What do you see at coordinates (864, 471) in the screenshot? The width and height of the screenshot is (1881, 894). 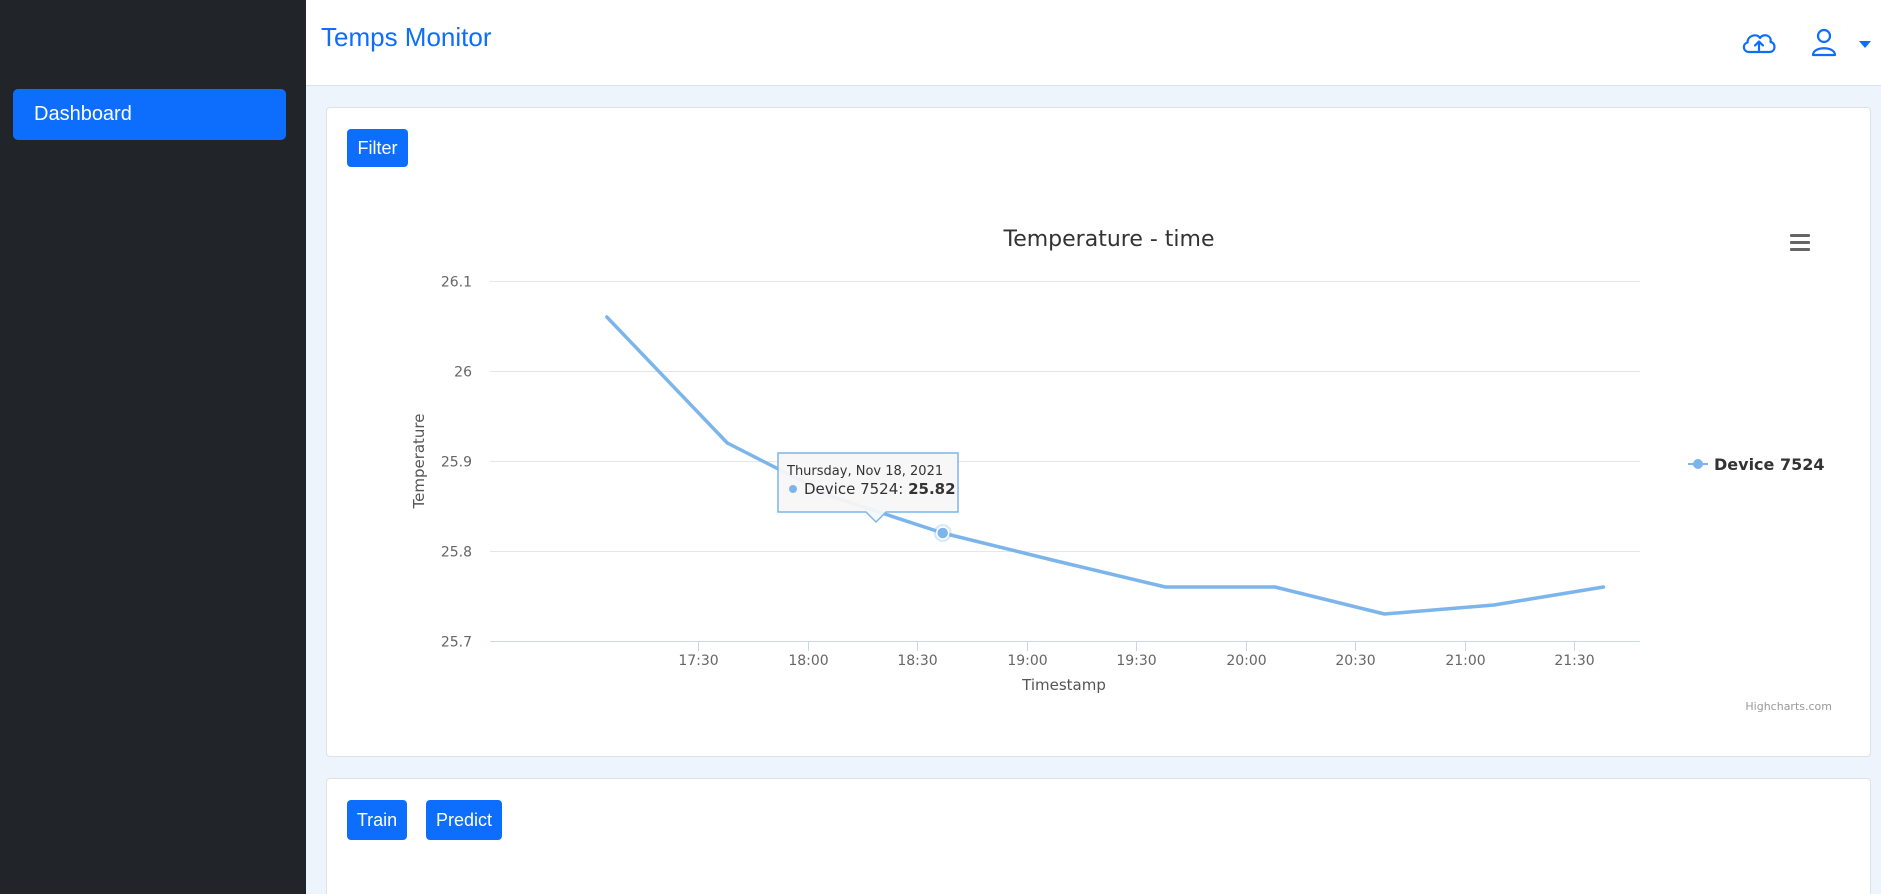 I see `tooltip-date: Thursday, Nov 18, 2021` at bounding box center [864, 471].